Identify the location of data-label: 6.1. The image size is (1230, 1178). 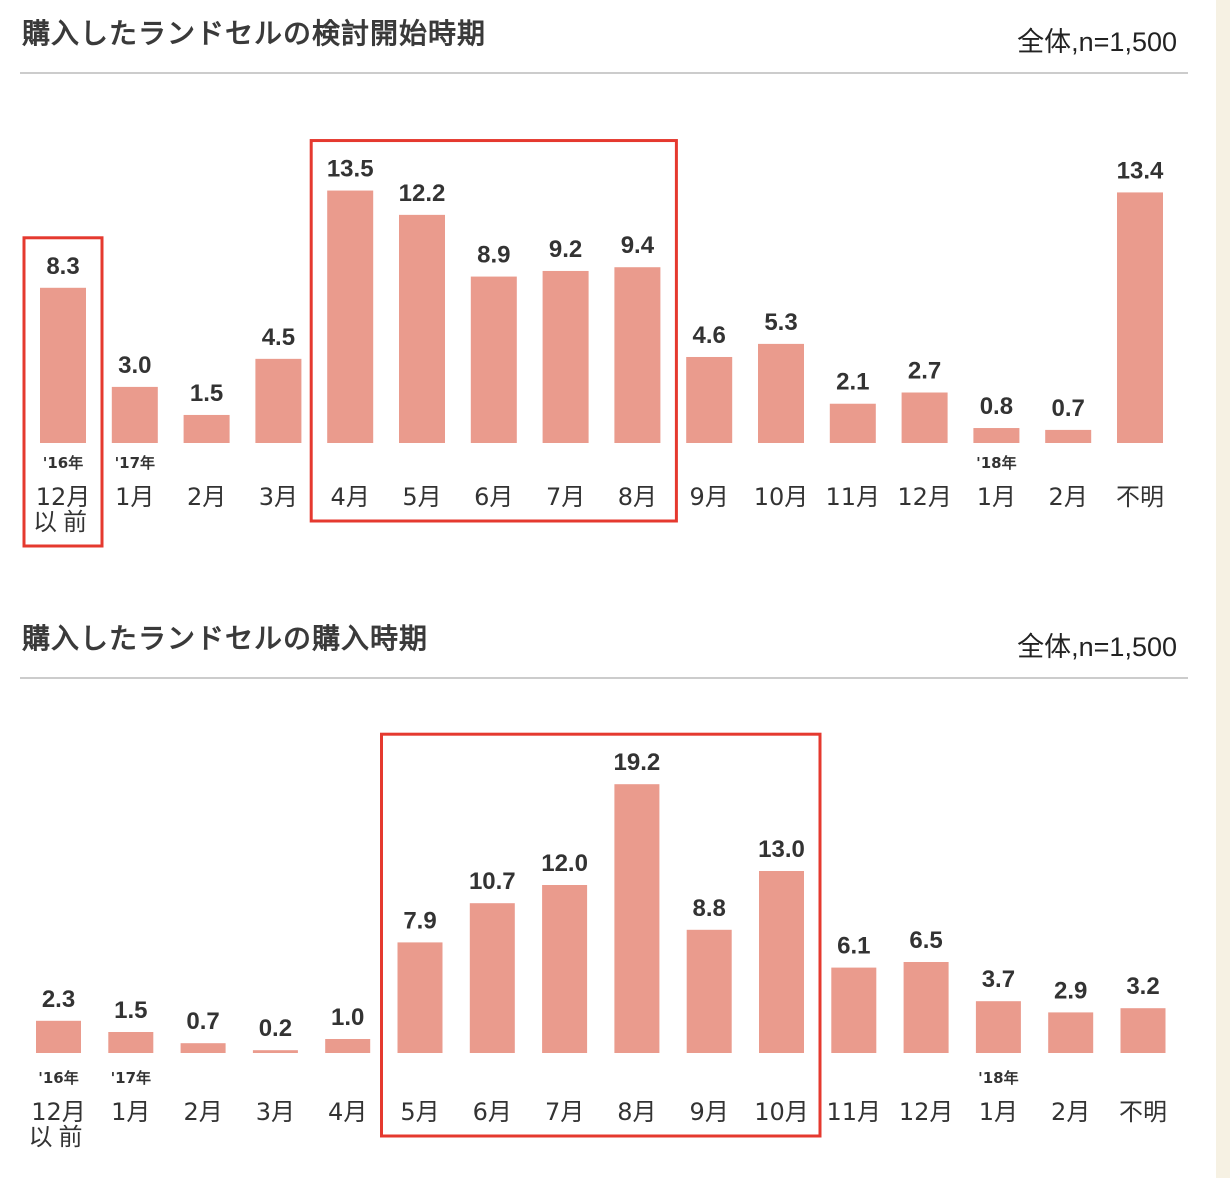
(853, 946).